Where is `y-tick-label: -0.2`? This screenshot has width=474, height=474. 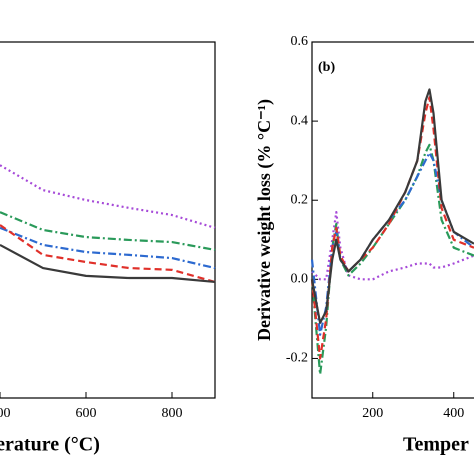 y-tick-label: -0.2 is located at coordinates (297, 358).